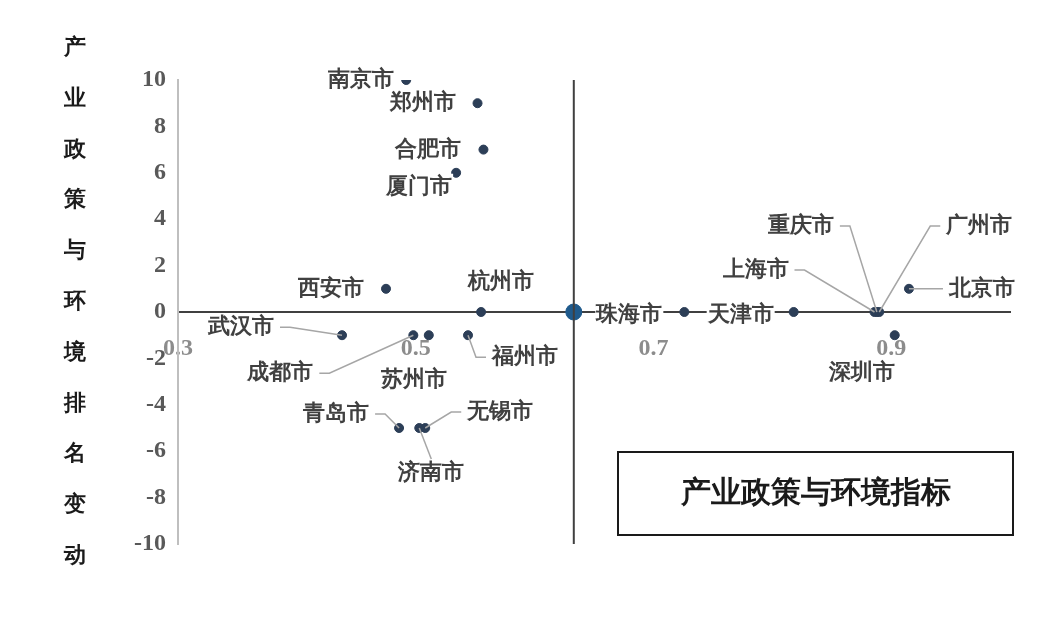 This screenshot has height=641, width=1064. What do you see at coordinates (280, 372) in the screenshot?
I see `data-label: 成都市` at bounding box center [280, 372].